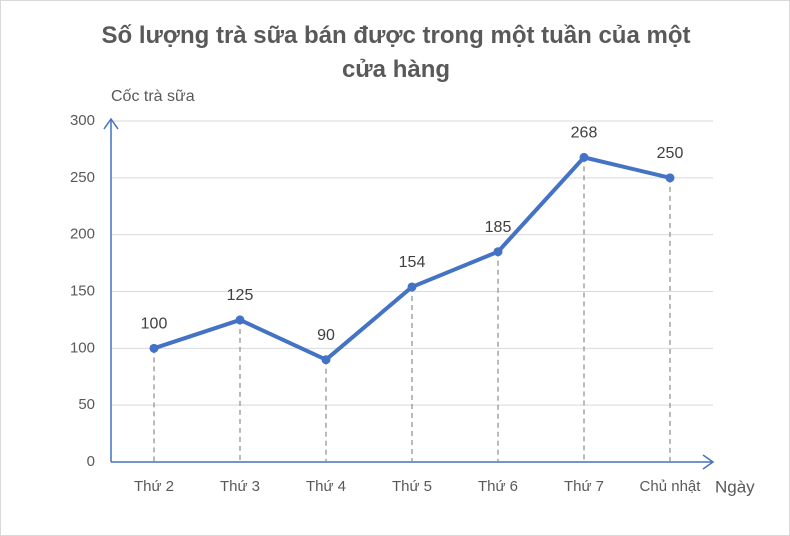 This screenshot has height=536, width=790. What do you see at coordinates (154, 324) in the screenshot?
I see `data-label: 100` at bounding box center [154, 324].